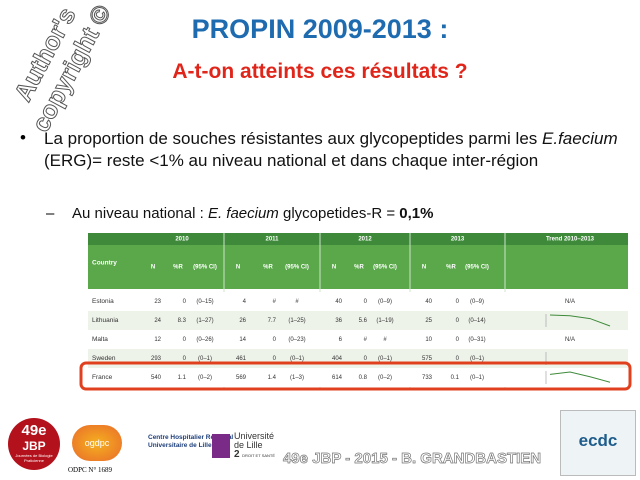 The image size is (640, 480). I want to click on jbp-logo: 49e JBP Journées de Biologie Praticienne, so click(34, 444).